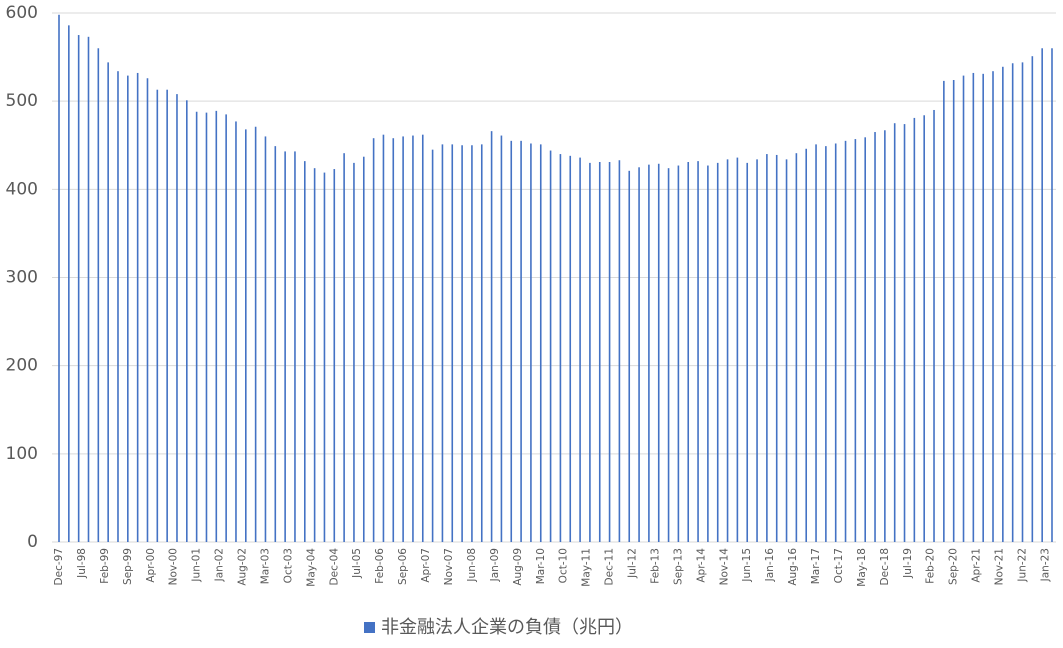 The width and height of the screenshot is (1063, 648). Describe the element at coordinates (701, 565) in the screenshot. I see `x-tick-label: Apr-14` at that location.